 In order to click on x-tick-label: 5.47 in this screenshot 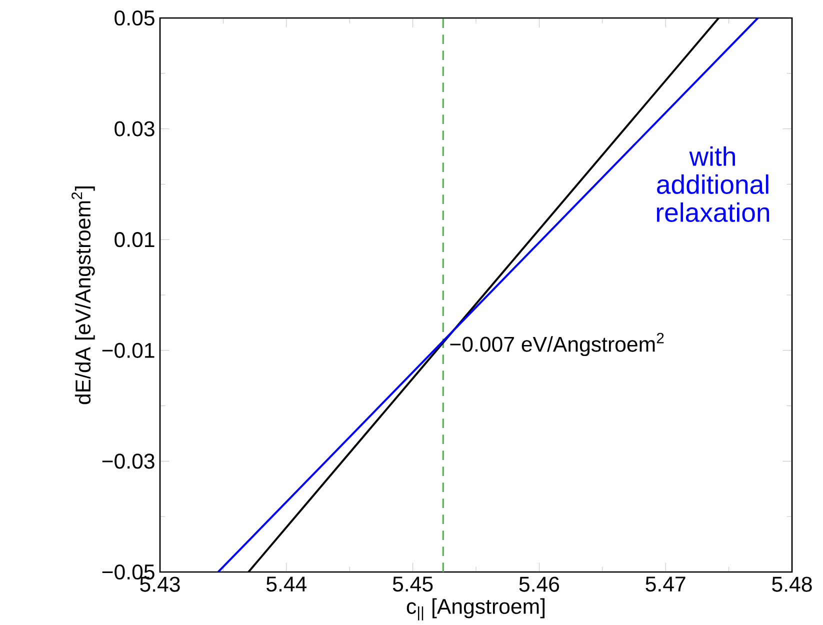, I will do `click(666, 584)`.